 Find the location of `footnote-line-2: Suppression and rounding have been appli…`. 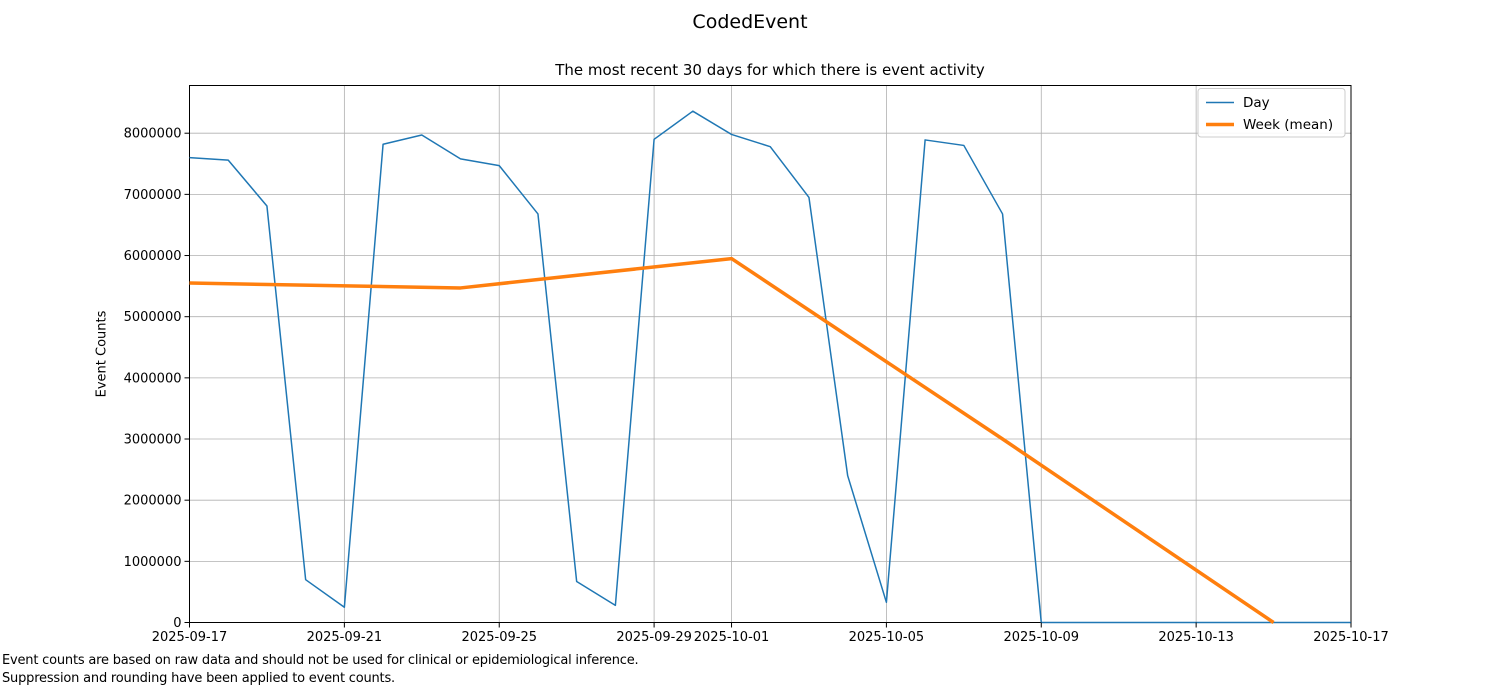

footnote-line-2: Suppression and rounding have been appli… is located at coordinates (198, 678).